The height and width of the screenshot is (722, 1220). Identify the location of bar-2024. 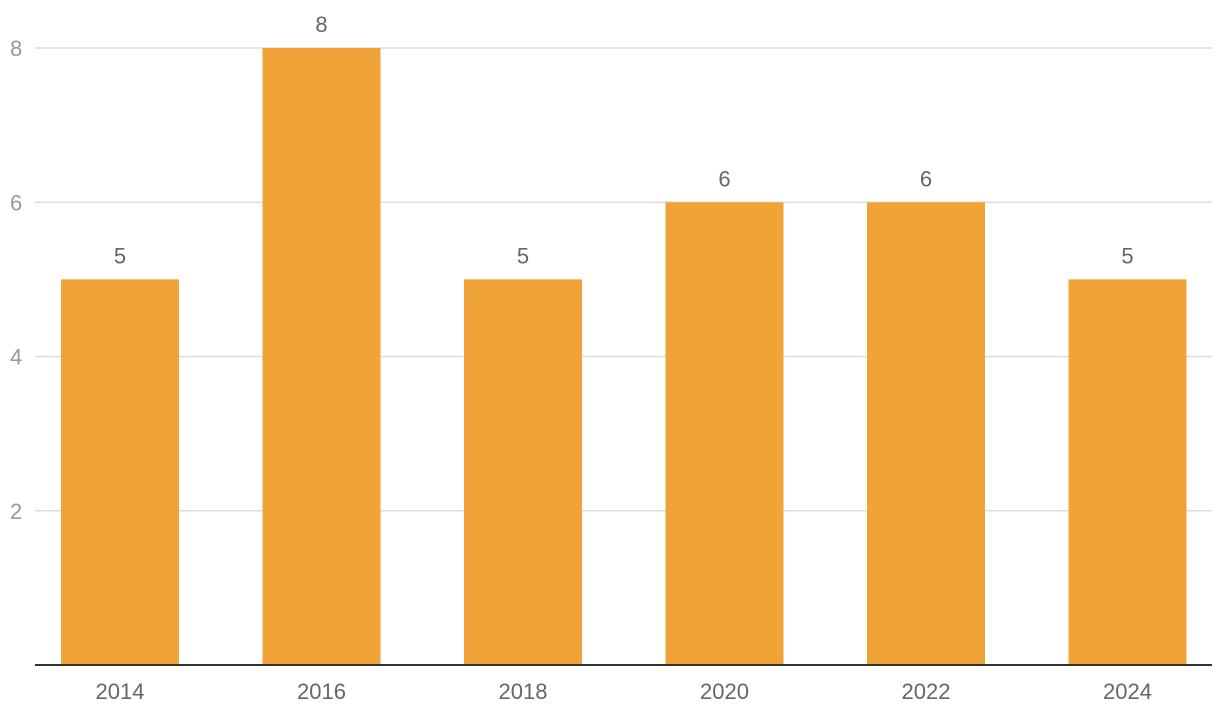
(1127, 472).